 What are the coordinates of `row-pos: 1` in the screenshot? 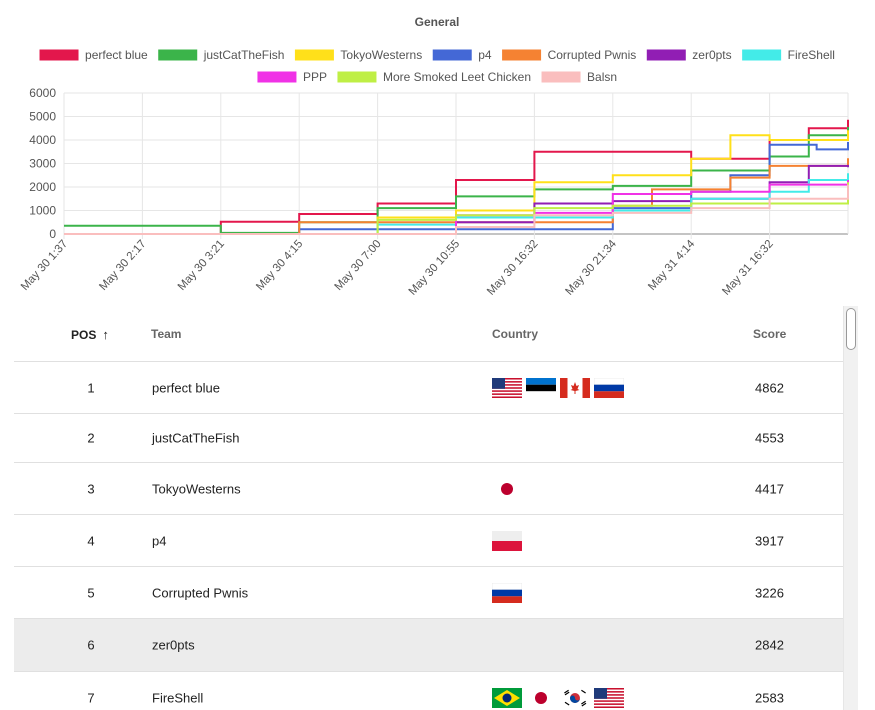 It's located at (91, 387).